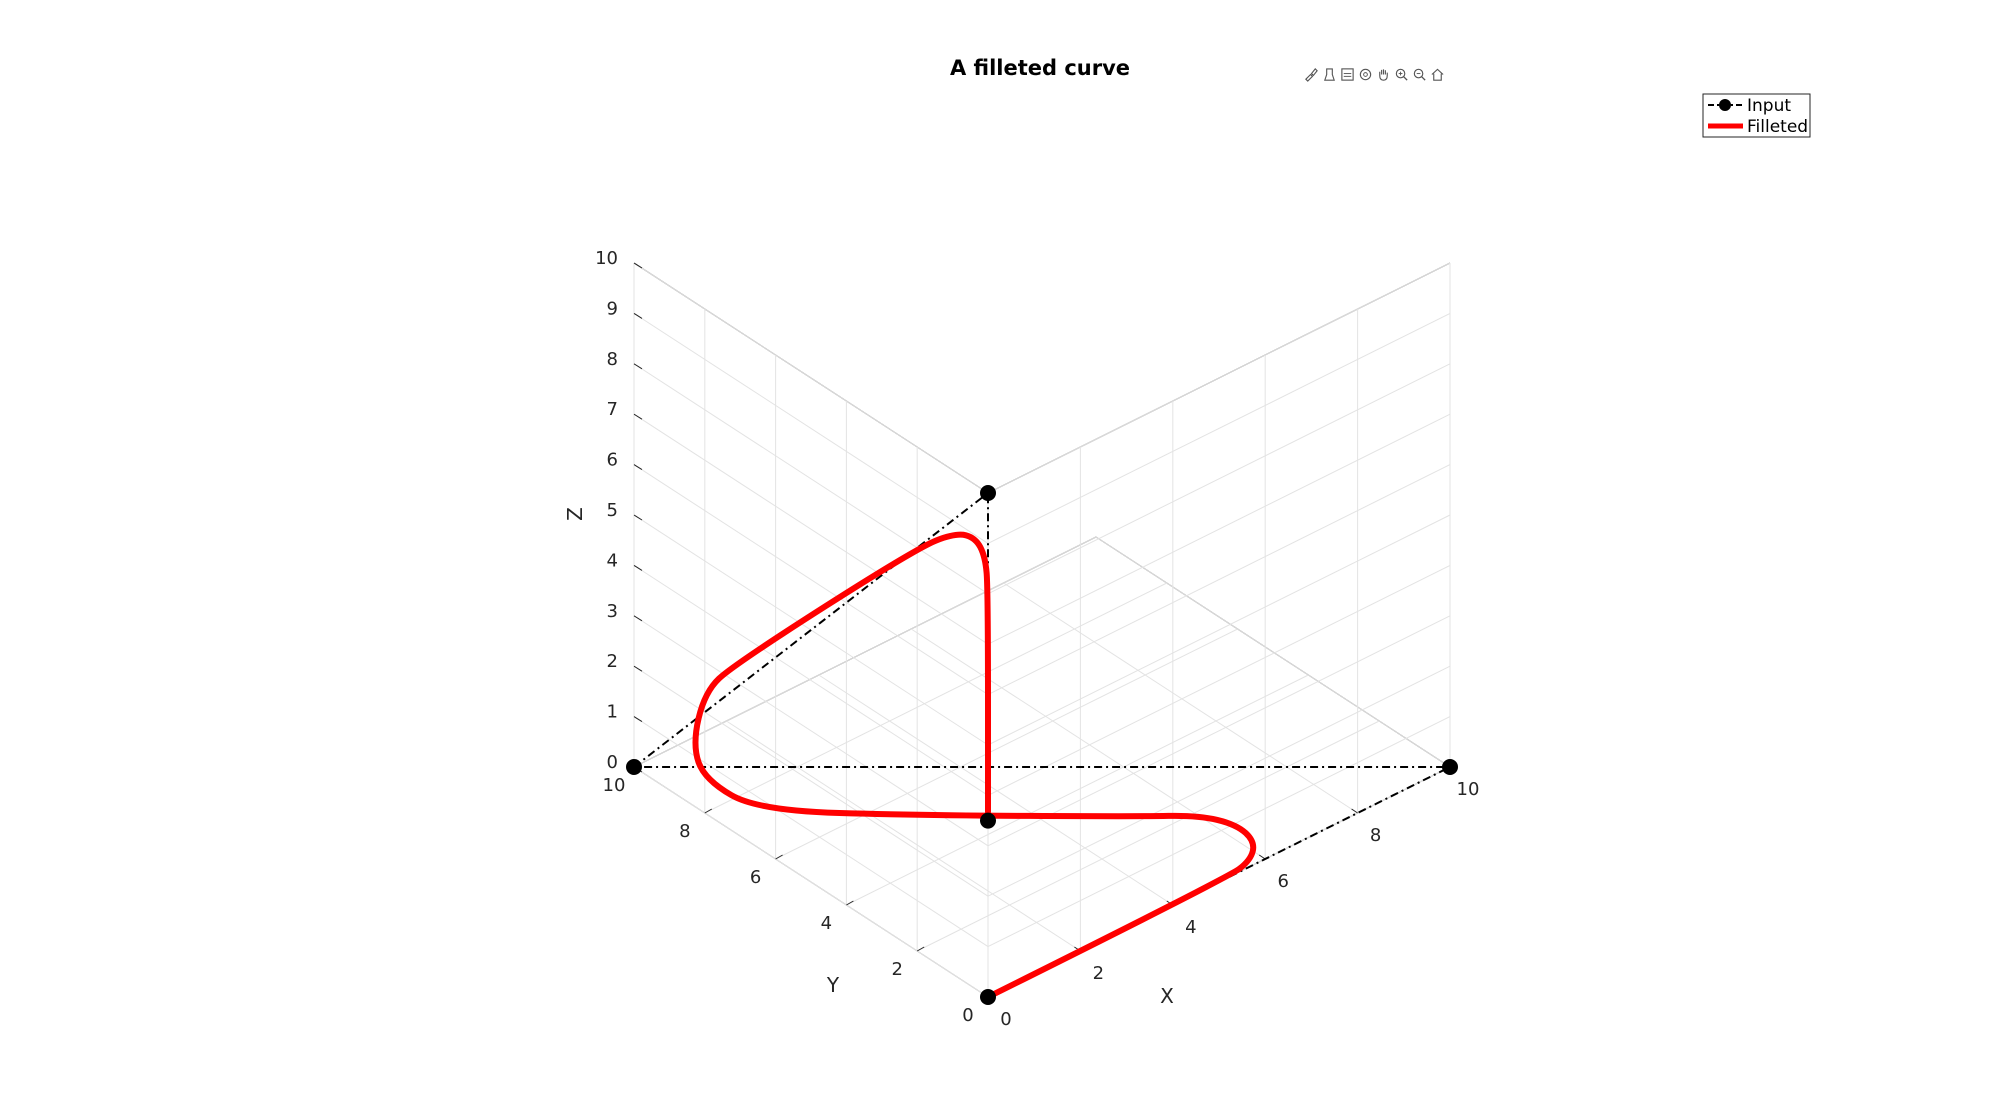 The width and height of the screenshot is (2000, 1113). What do you see at coordinates (612, 510) in the screenshot?
I see `z-tick-label: 5` at bounding box center [612, 510].